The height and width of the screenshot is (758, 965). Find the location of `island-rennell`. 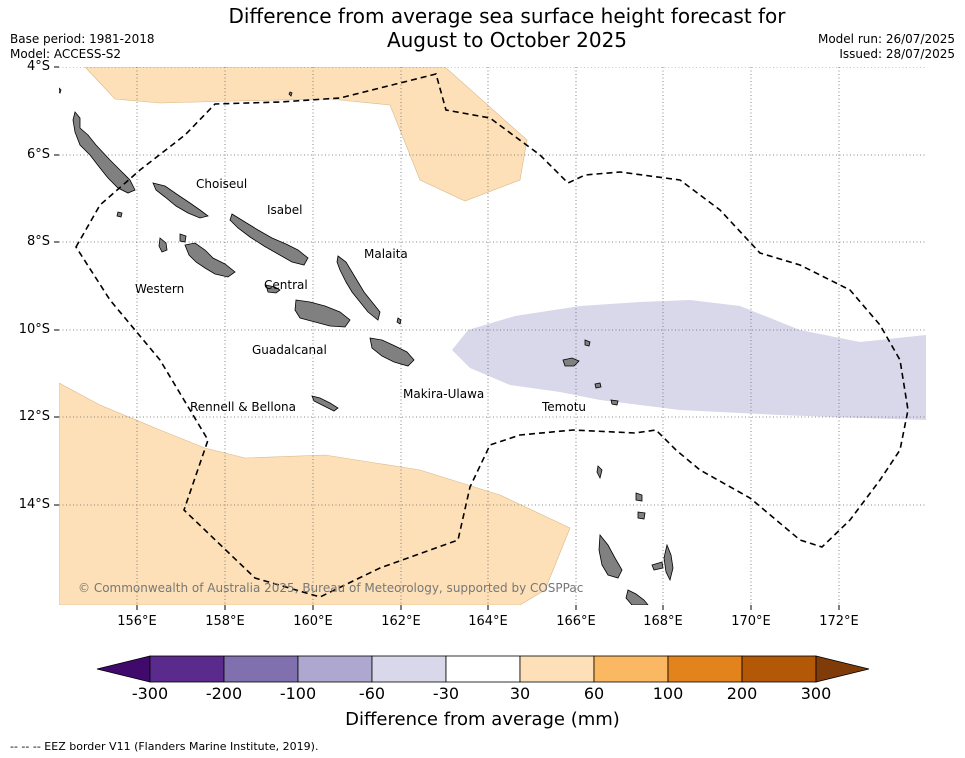

island-rennell is located at coordinates (325, 403).